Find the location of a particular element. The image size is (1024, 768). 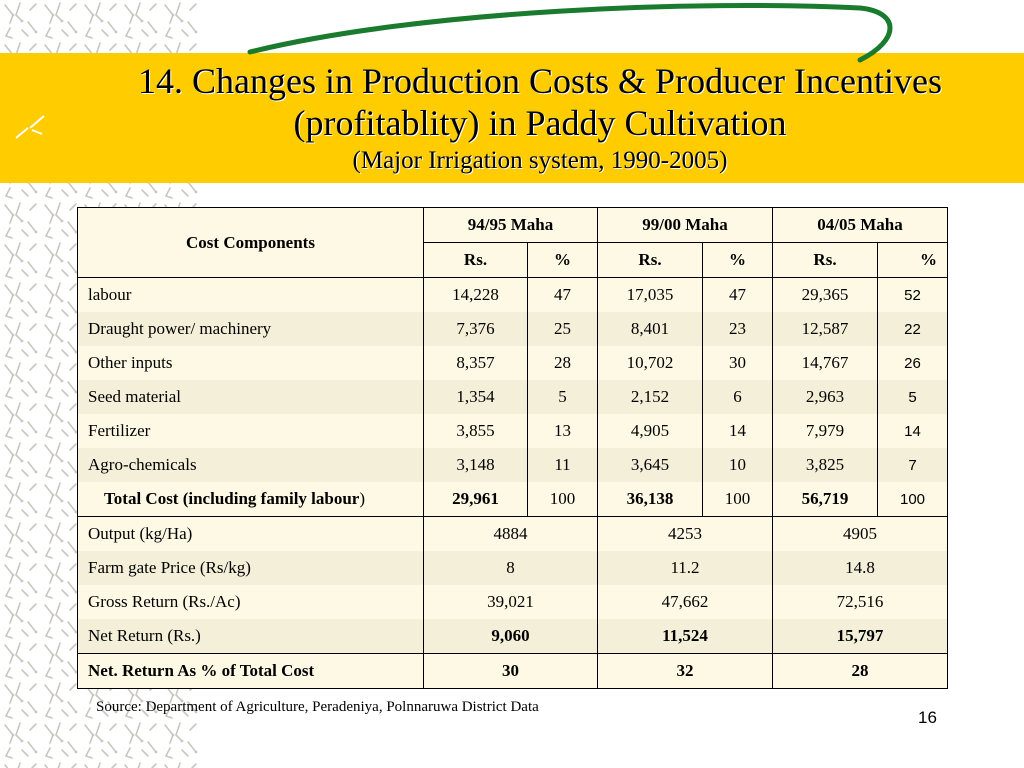

cell-rs: 4,905 is located at coordinates (650, 431).